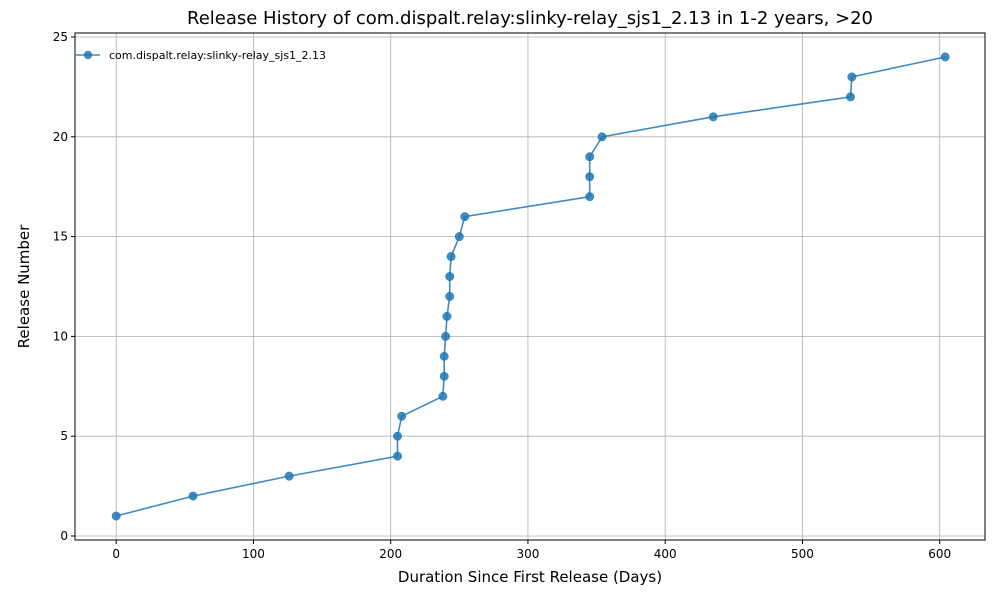  What do you see at coordinates (60, 336) in the screenshot?
I see `y-tick-label: 10` at bounding box center [60, 336].